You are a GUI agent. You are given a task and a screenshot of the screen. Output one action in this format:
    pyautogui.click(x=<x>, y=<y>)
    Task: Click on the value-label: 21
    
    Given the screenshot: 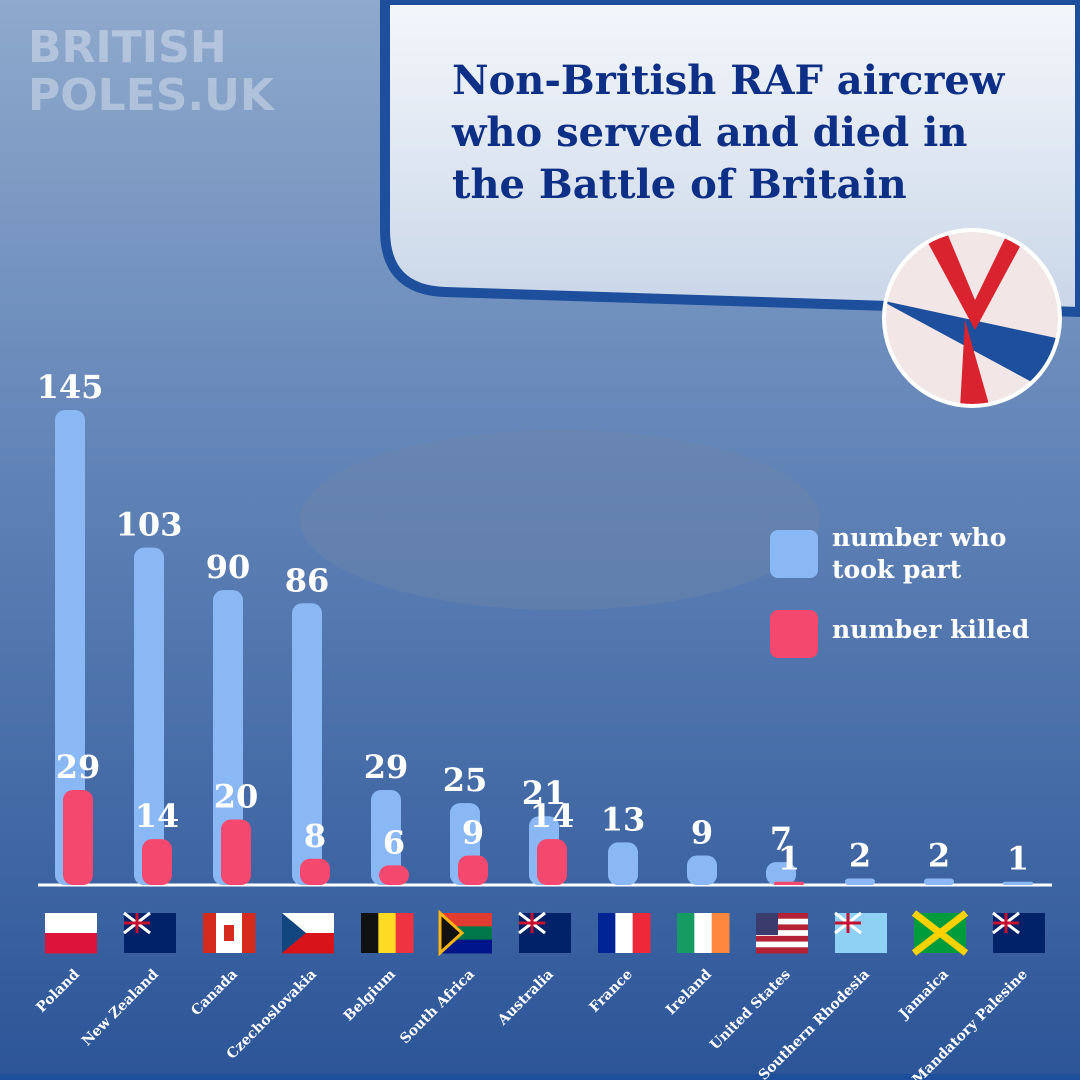 What is the action you would take?
    pyautogui.click(x=544, y=793)
    